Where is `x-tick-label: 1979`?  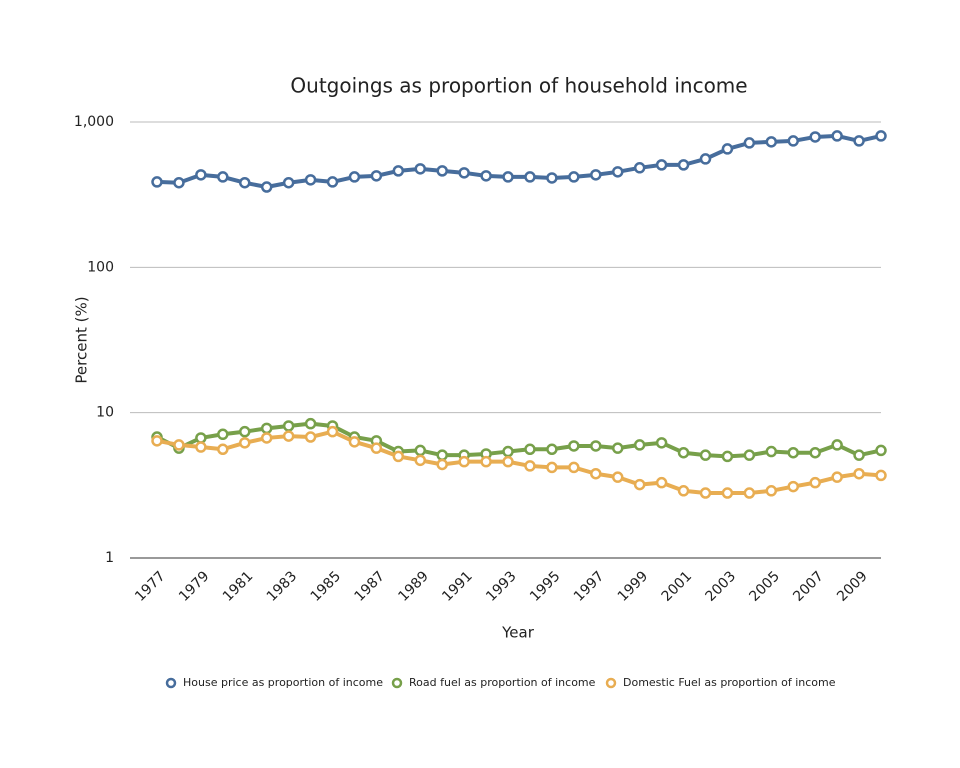 x-tick-label: 1979 is located at coordinates (194, 586).